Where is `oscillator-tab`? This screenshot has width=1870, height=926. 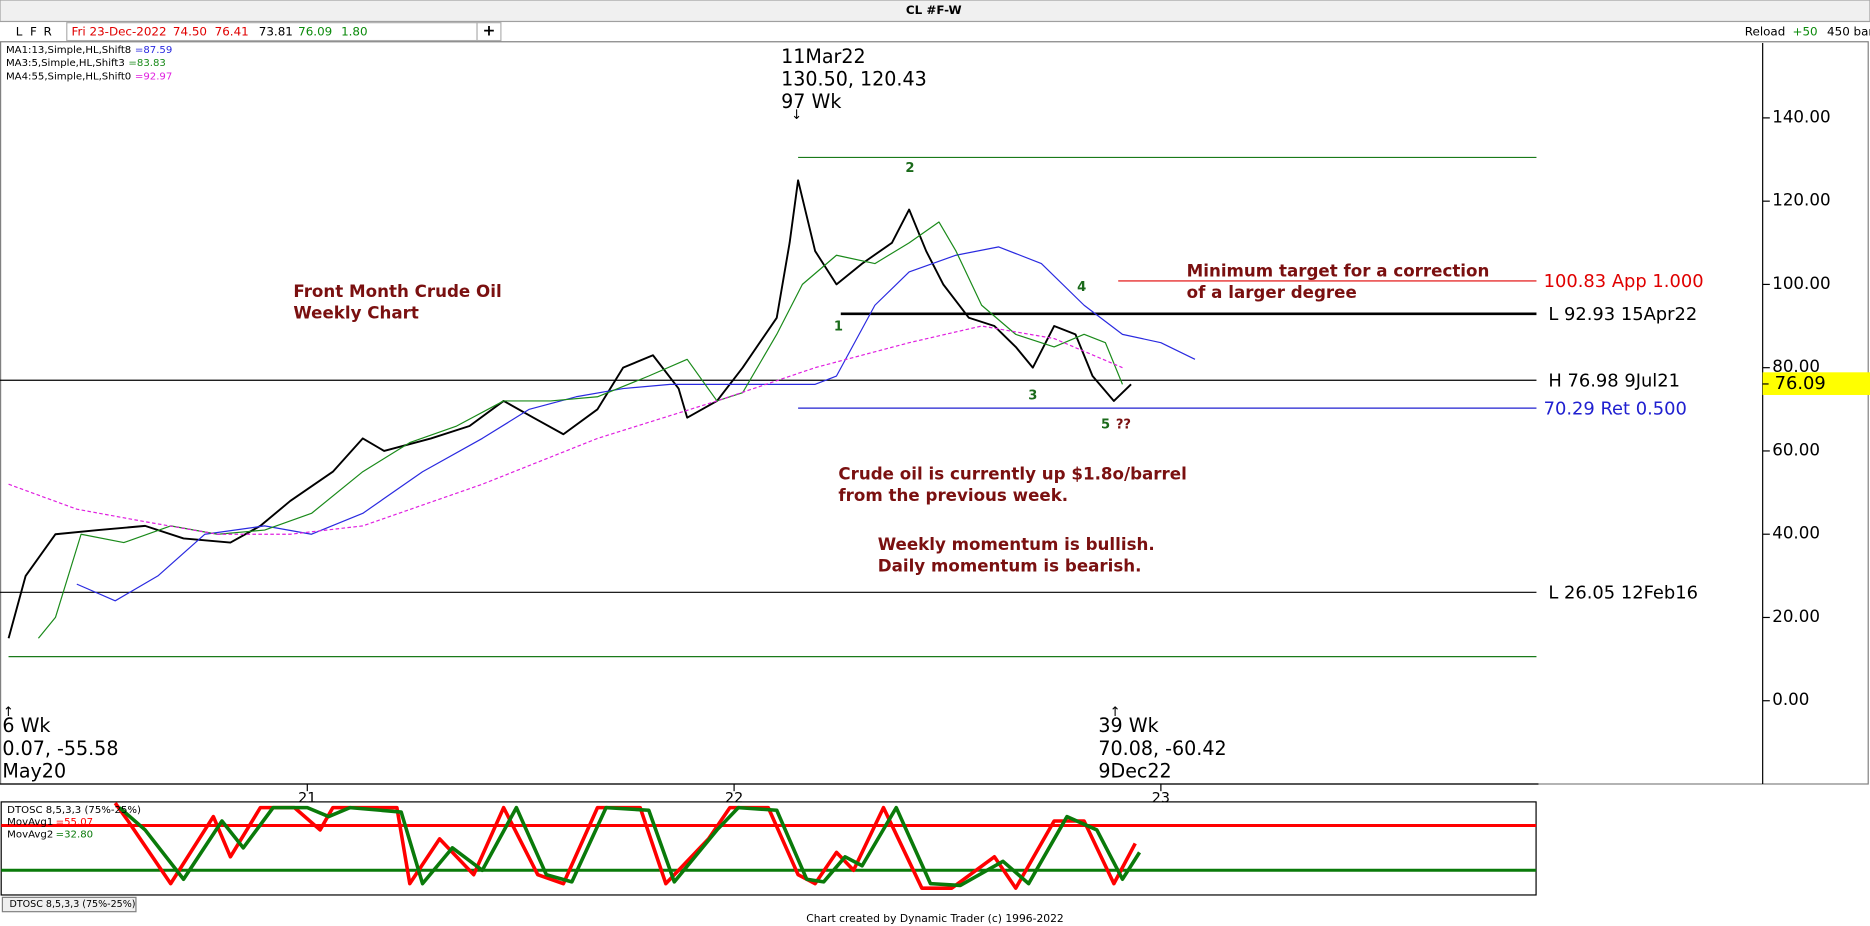 oscillator-tab is located at coordinates (69, 904).